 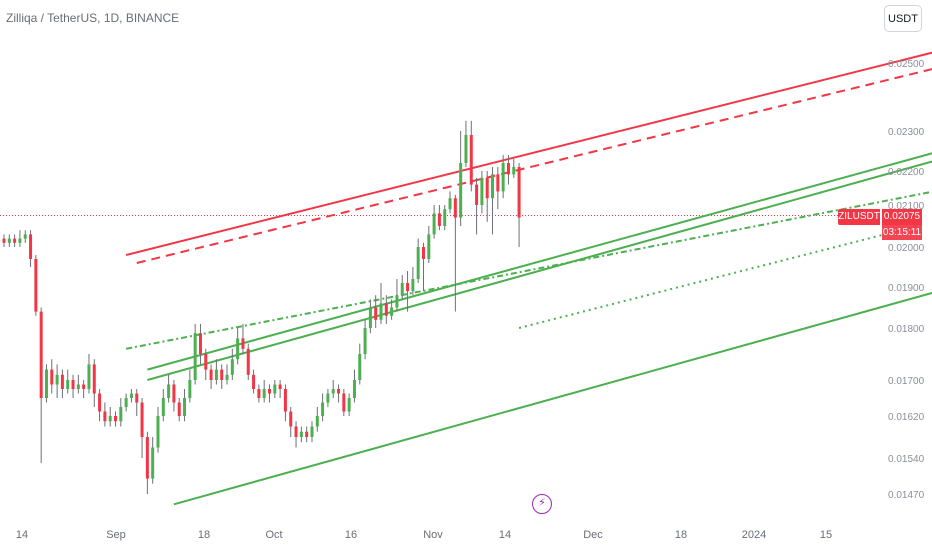 I want to click on price-tick-label: 0.02300, so click(x=906, y=132).